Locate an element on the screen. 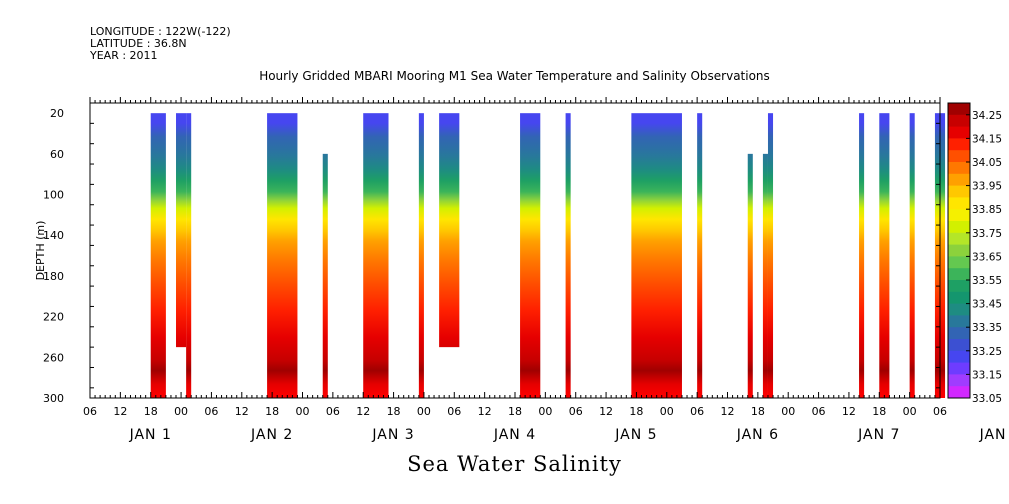 This screenshot has height=504, width=1009. colorbar-label: 33.55 is located at coordinates (987, 281).